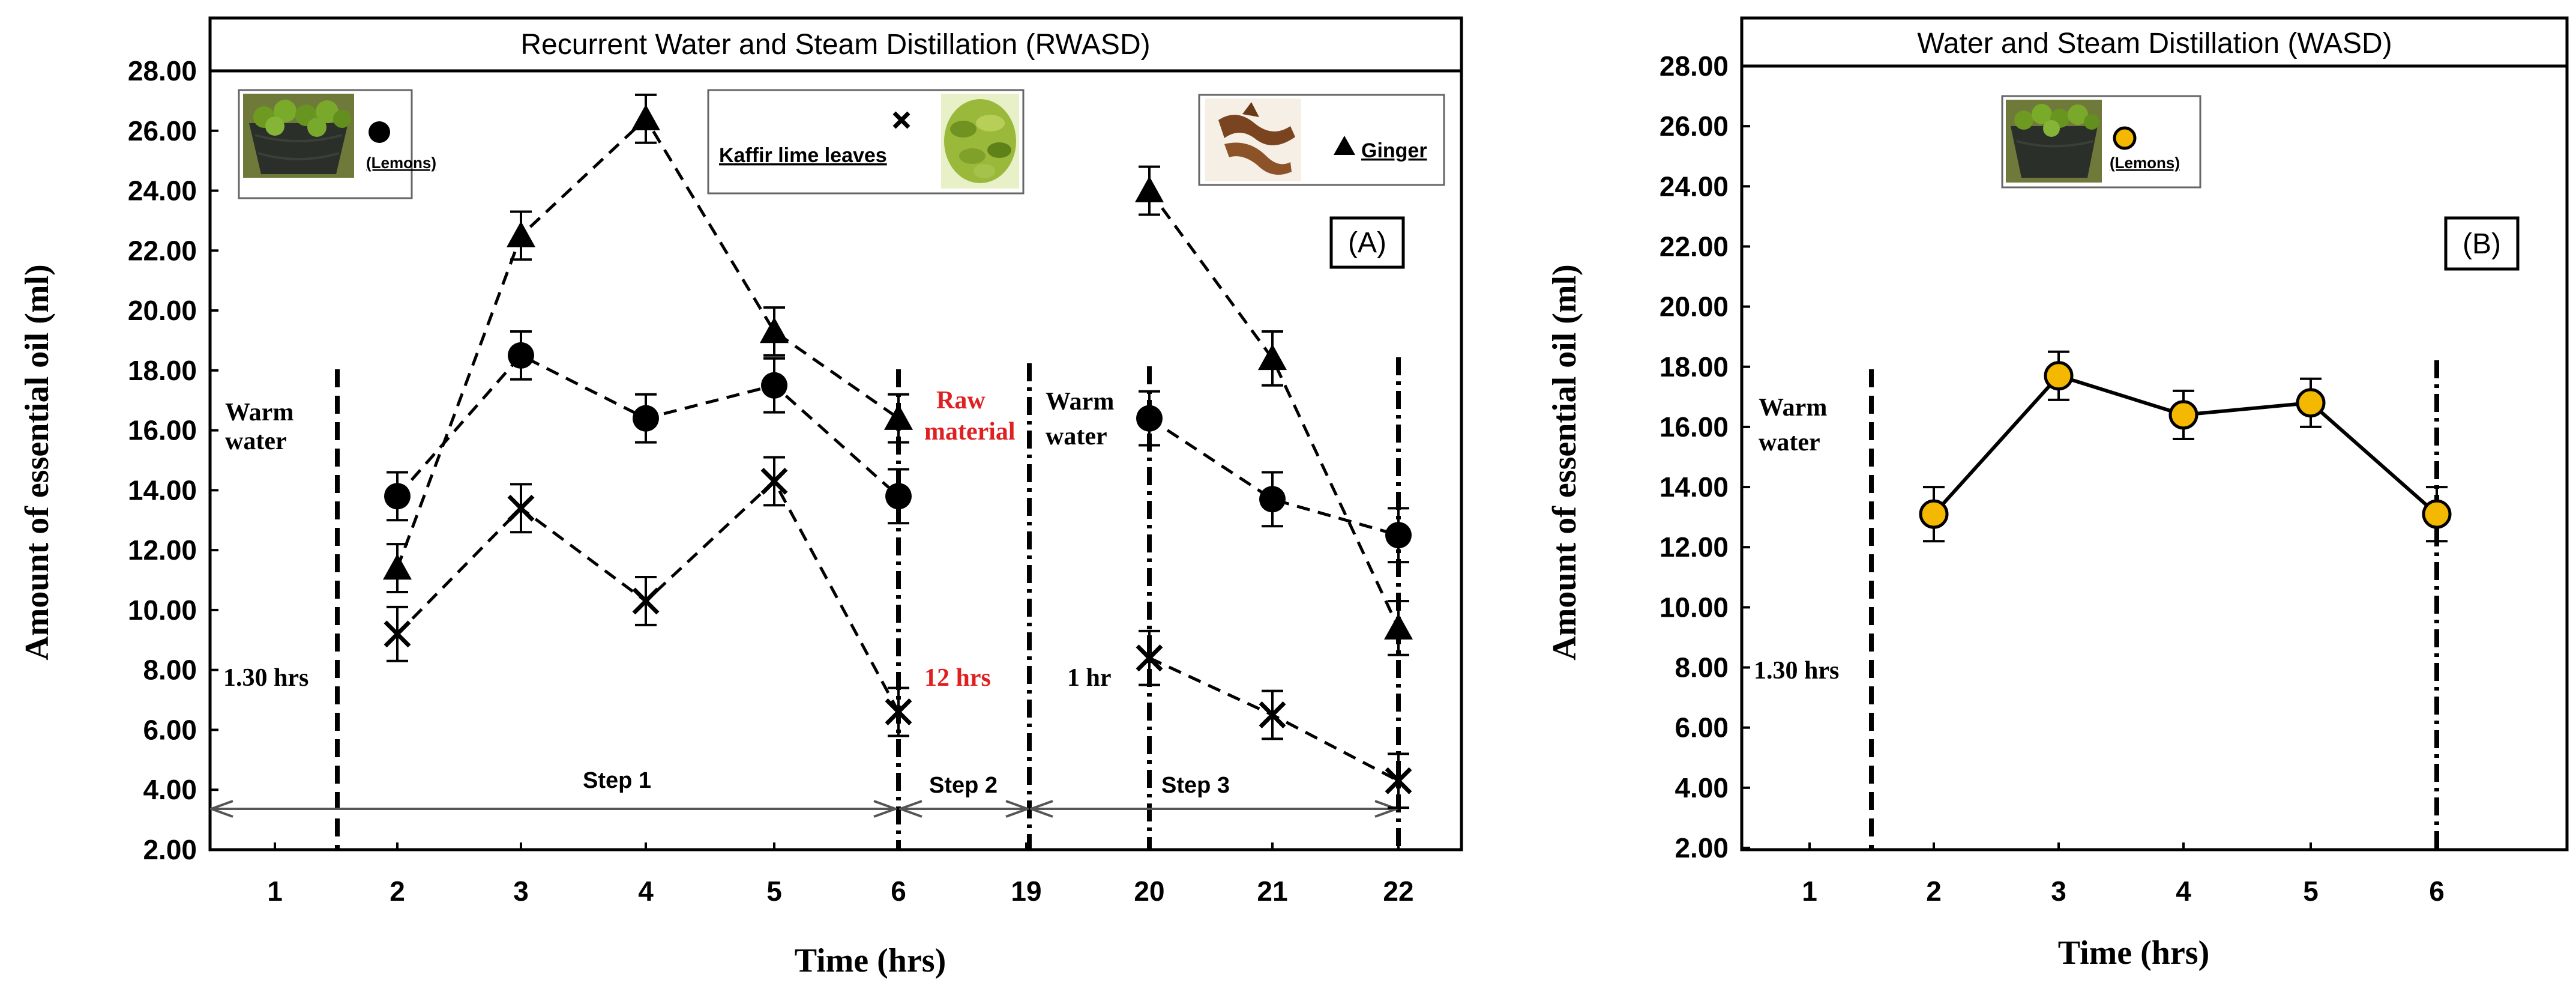 The height and width of the screenshot is (992, 2576). Describe the element at coordinates (401, 163) in the screenshot. I see `legend-lemons-label: (Lemons)` at that location.